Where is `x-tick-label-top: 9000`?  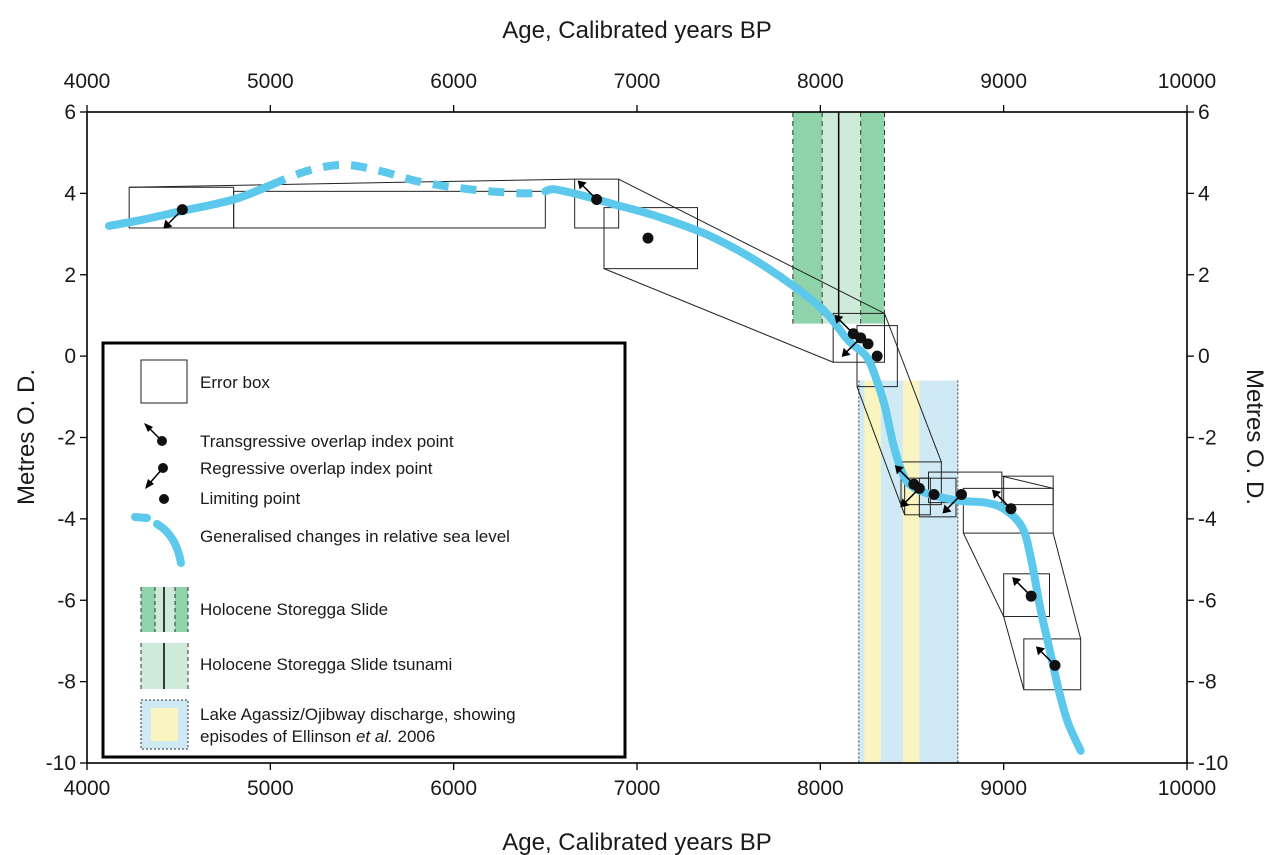
x-tick-label-top: 9000 is located at coordinates (1003, 81).